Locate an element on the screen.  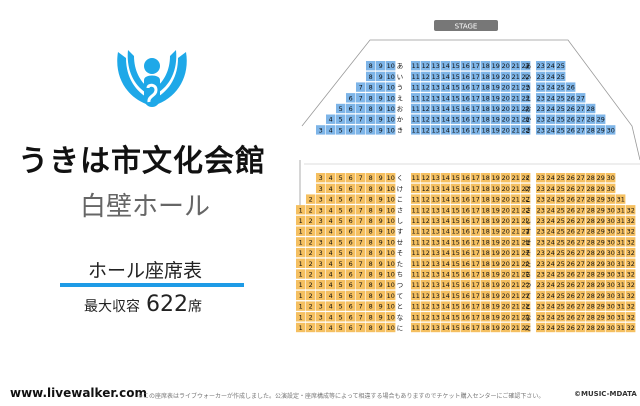
seat: 5 is located at coordinates (341, 231).